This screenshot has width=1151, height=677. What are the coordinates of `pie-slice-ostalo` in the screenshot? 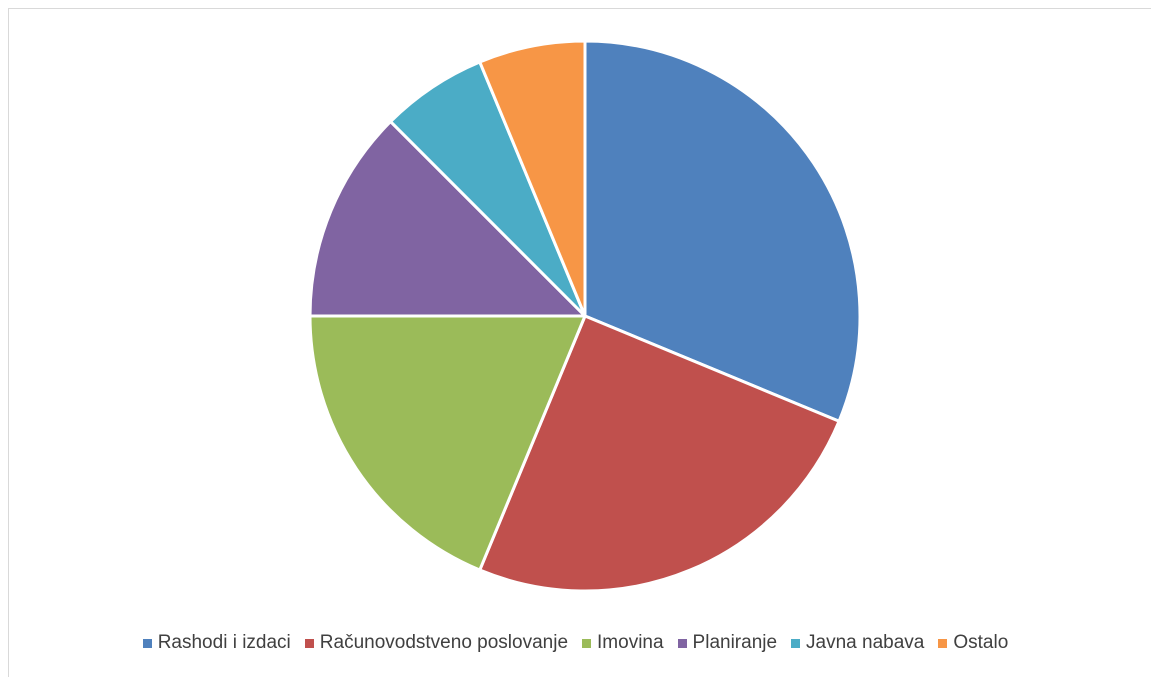 It's located at (532, 178).